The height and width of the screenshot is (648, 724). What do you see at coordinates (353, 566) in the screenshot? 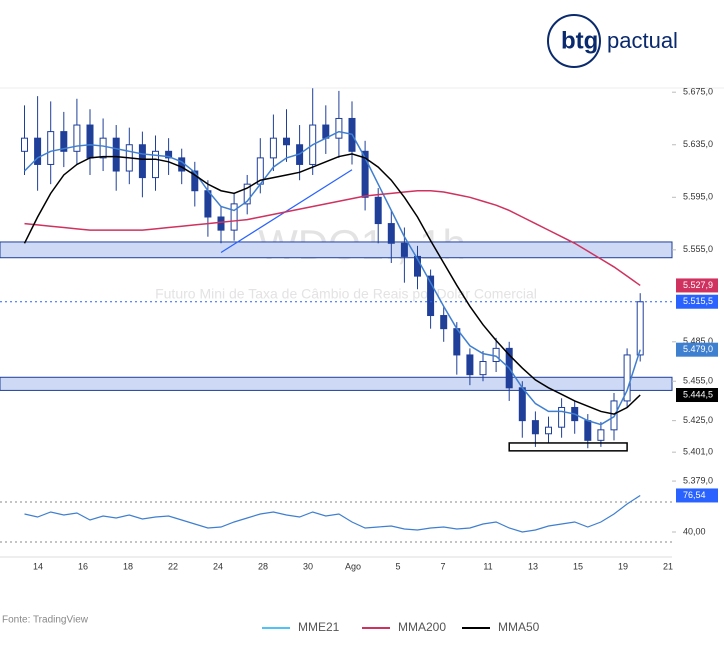
I see `x-tick-label: Ago` at bounding box center [353, 566].